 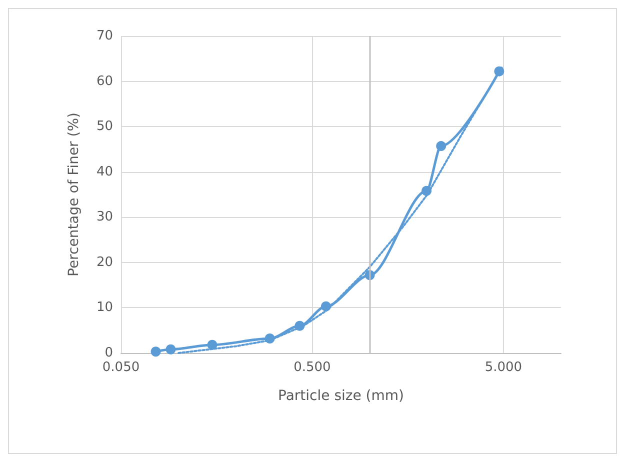 What do you see at coordinates (121, 367) in the screenshot?
I see `x-tick-label: 0.050` at bounding box center [121, 367].